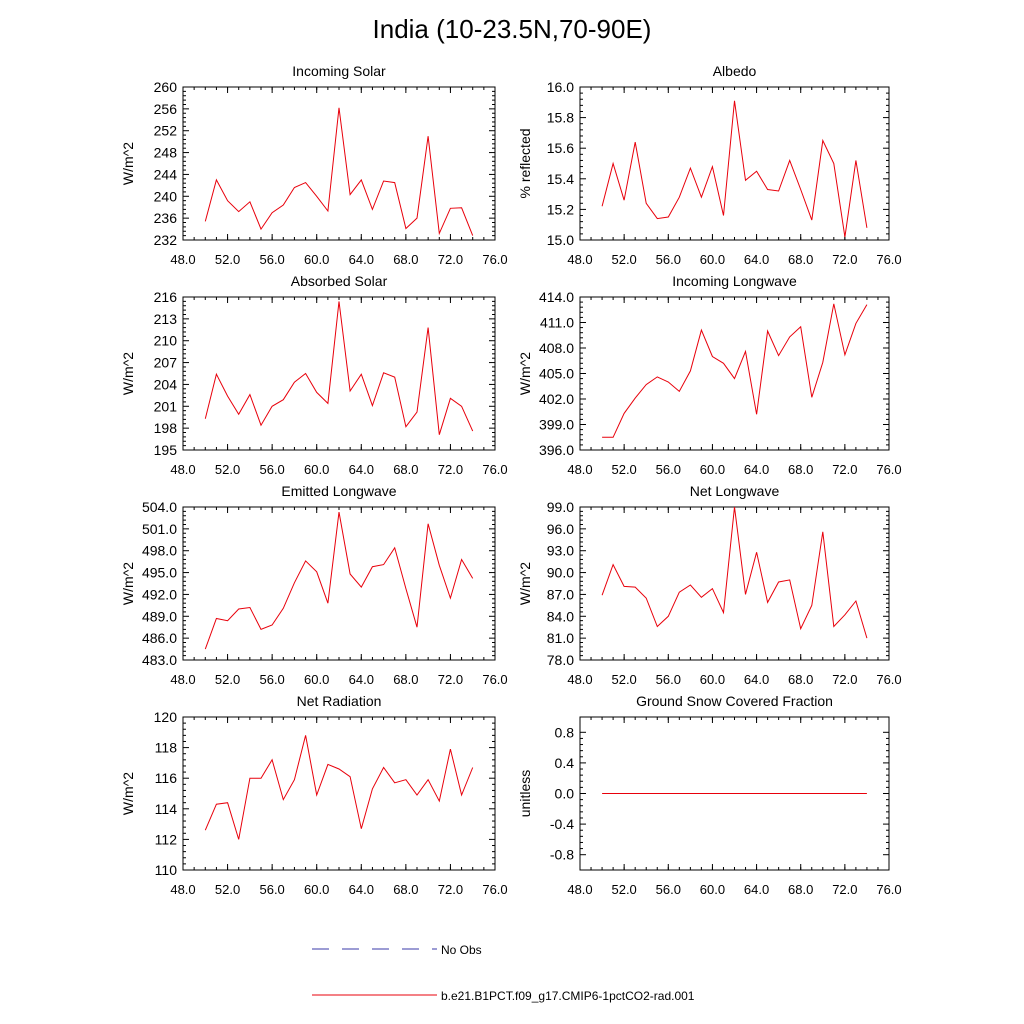 This screenshot has height=1024, width=1024. Describe the element at coordinates (166, 174) in the screenshot. I see `y-tick-label: 244` at that location.